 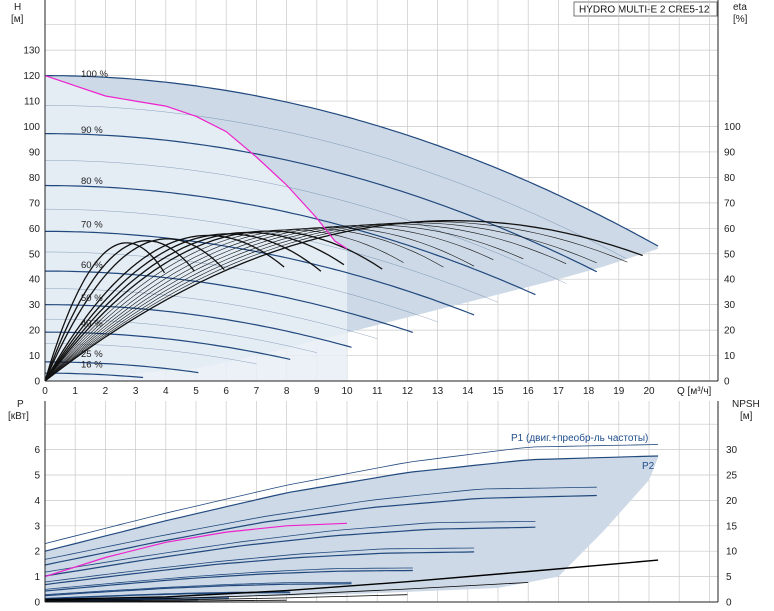 What do you see at coordinates (136, 391) in the screenshot?
I see `x-tick-label: 3` at bounding box center [136, 391].